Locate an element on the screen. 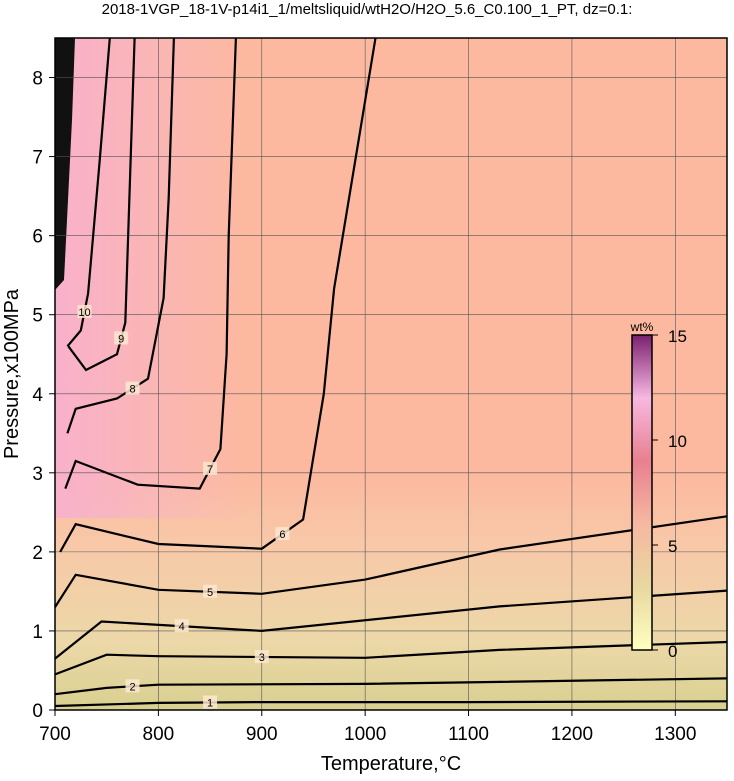 This screenshot has width=734, height=781. colorbar-tick-label: 15 is located at coordinates (677, 336).